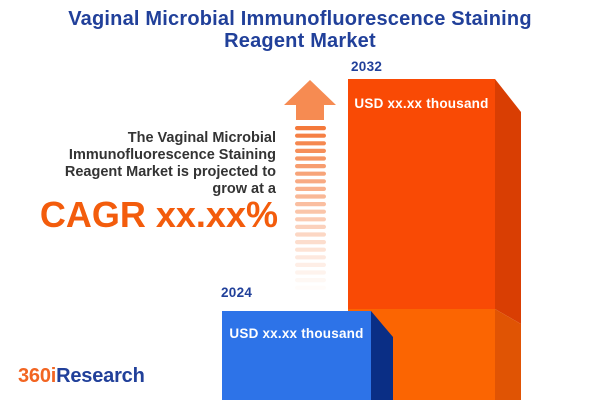 This screenshot has width=600, height=400. What do you see at coordinates (170, 172) in the screenshot?
I see `projection-description-line3: Reagent Market is projected to` at bounding box center [170, 172].